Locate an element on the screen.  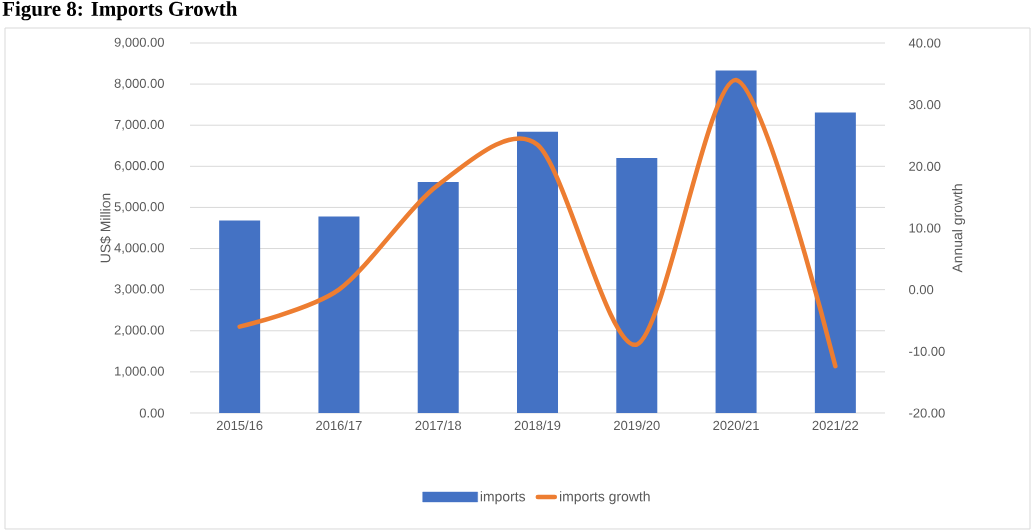
y2-tick-label: 10.00 is located at coordinates (925, 228).